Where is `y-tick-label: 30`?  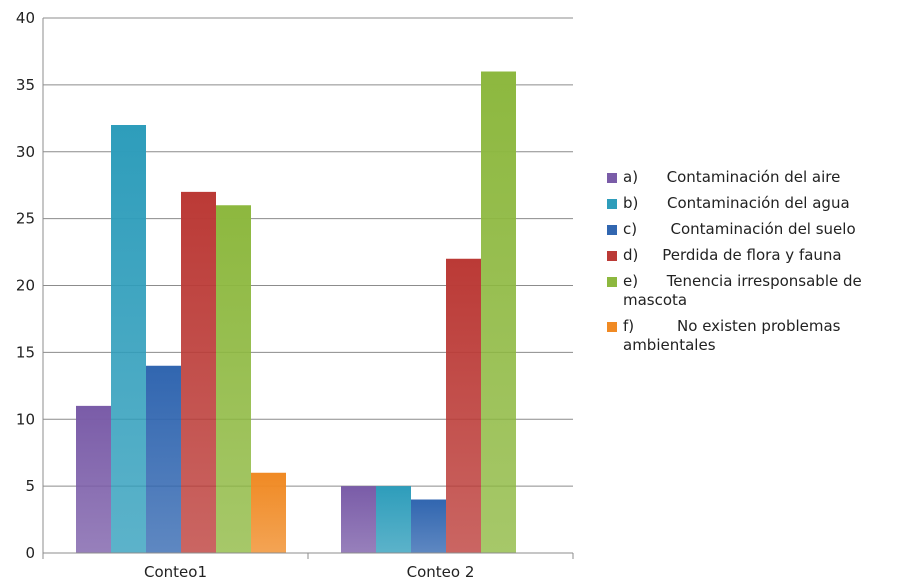
y-tick-label: 30 is located at coordinates (25, 152).